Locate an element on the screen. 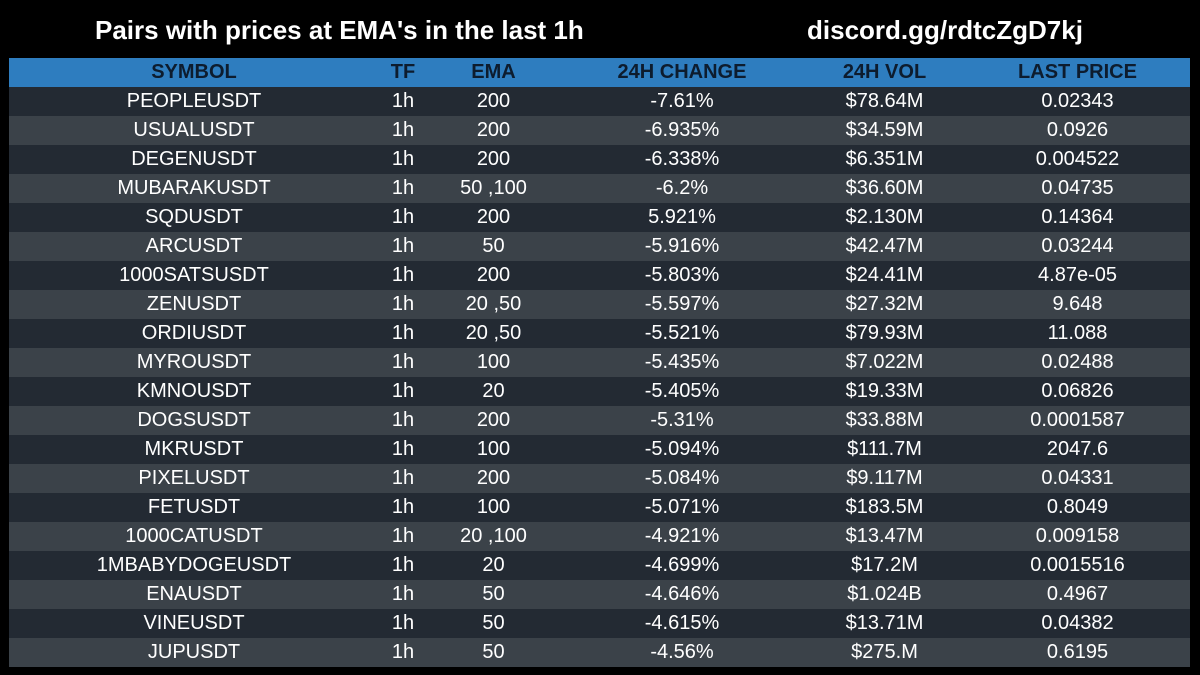 Image resolution: width=1200 pixels, height=675 pixels. price-cell: 0.02488 is located at coordinates (1077, 362).